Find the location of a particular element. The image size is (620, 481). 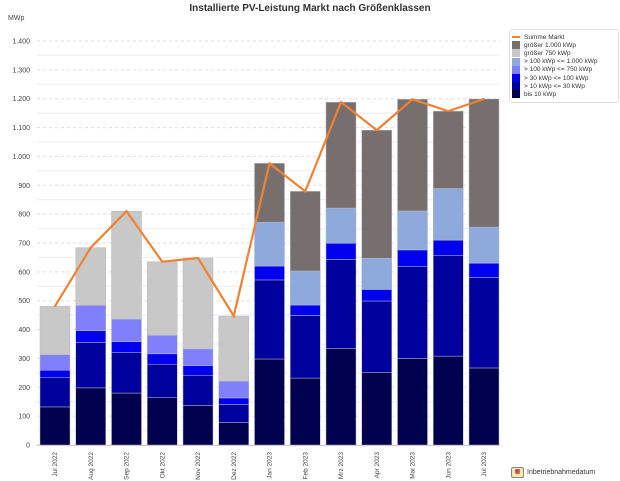

y-tick-label: 100 is located at coordinates (24, 417).